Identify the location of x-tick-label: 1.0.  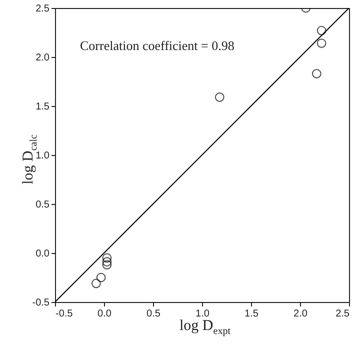
(203, 314).